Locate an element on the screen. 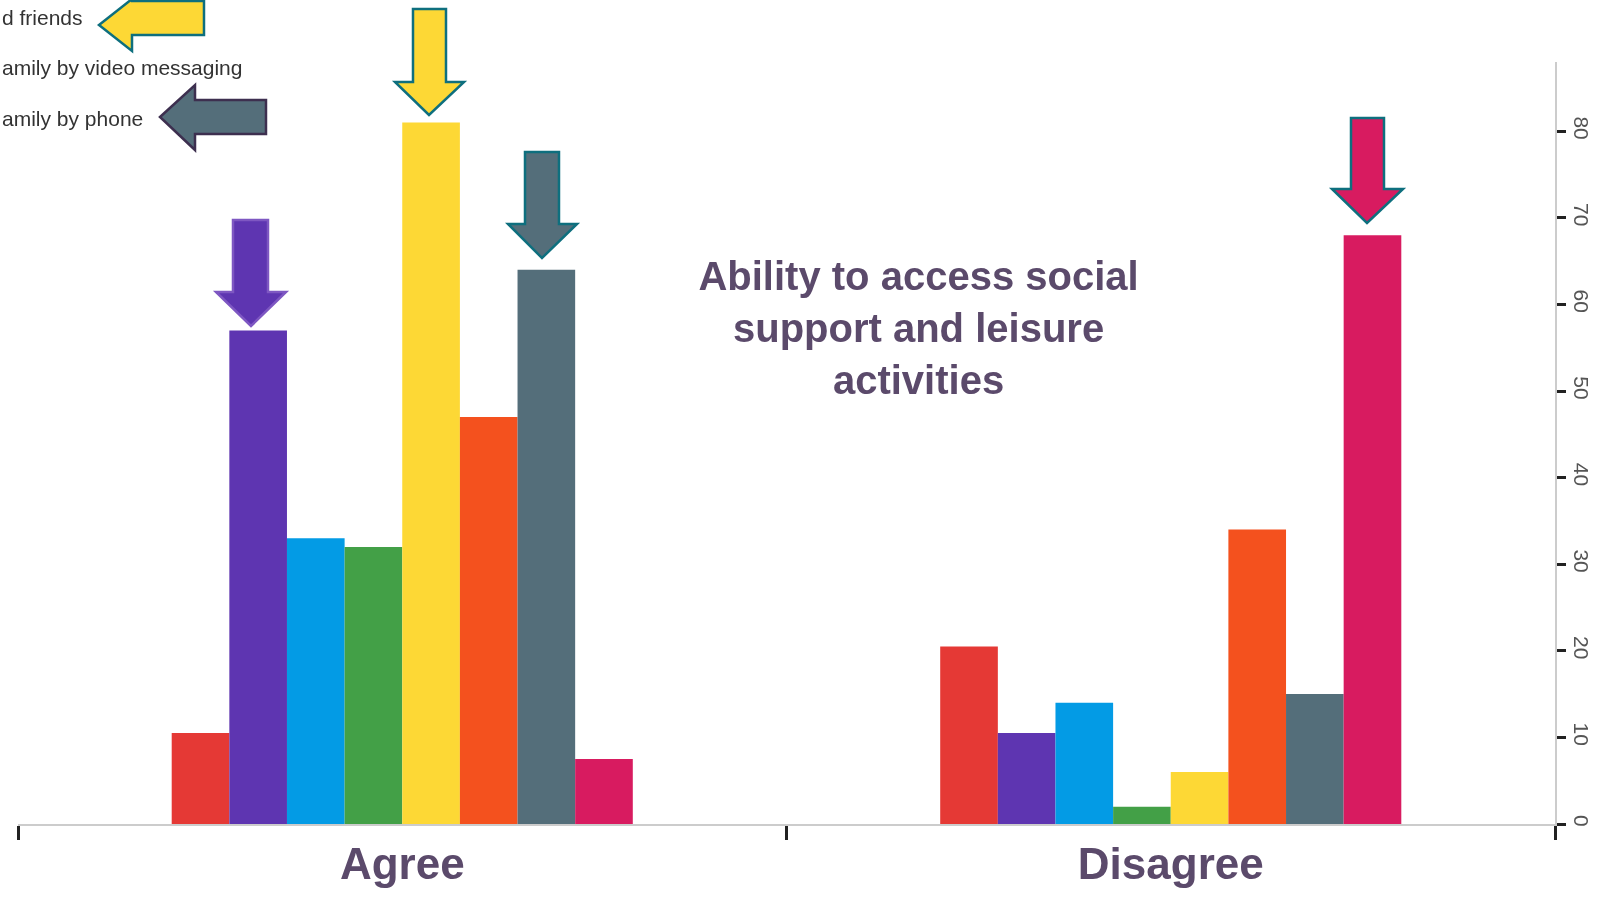 The width and height of the screenshot is (1621, 907). annotation: amily by phone is located at coordinates (73, 118).